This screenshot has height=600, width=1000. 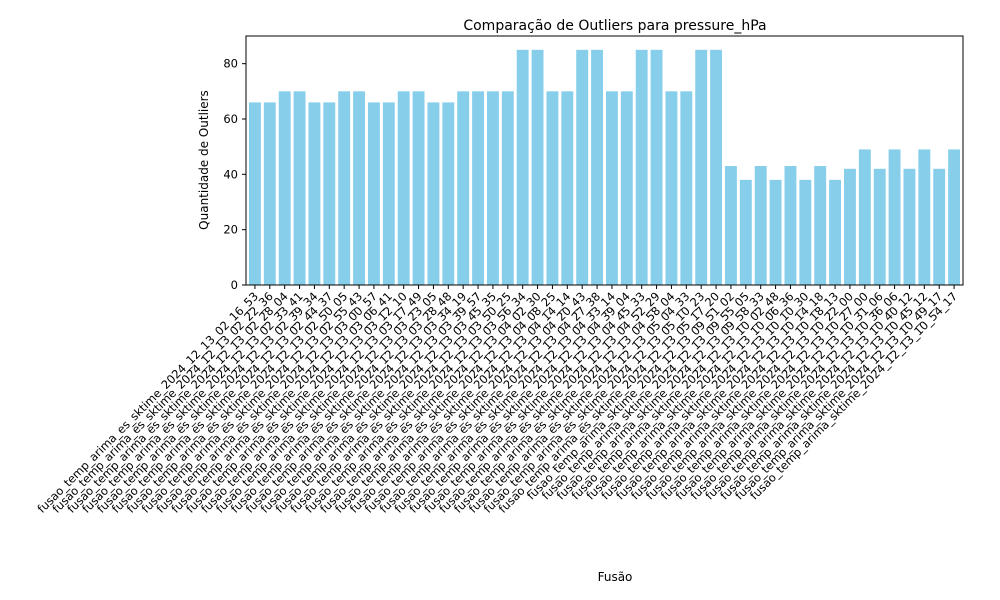 I want to click on y-tick-label-1: 20, so click(x=230, y=230).